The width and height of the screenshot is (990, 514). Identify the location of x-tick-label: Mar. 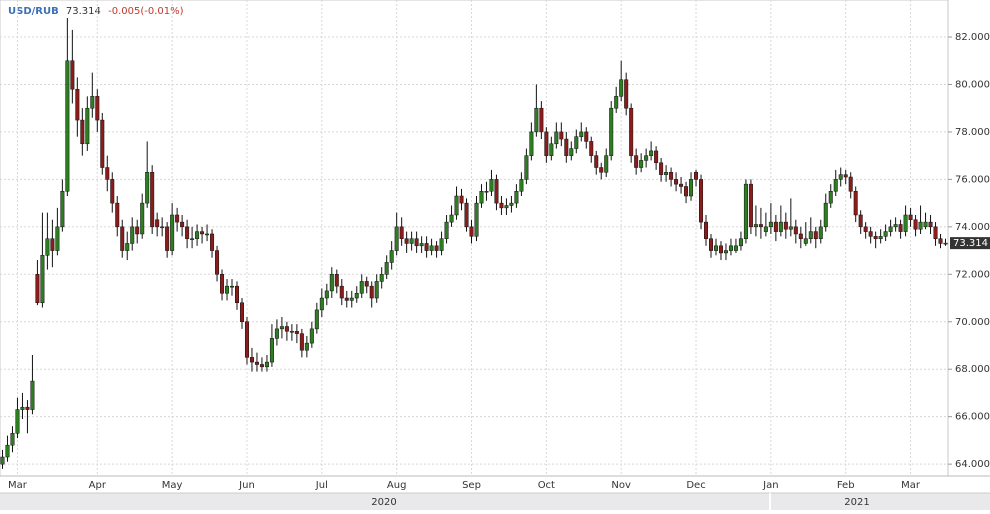
(911, 485).